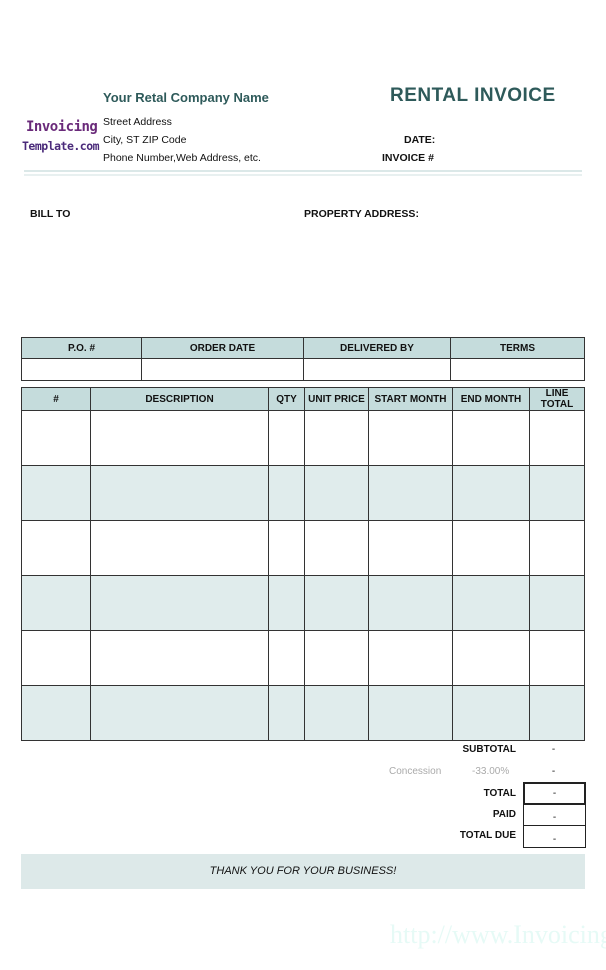 The width and height of the screenshot is (606, 970). Describe the element at coordinates (410, 399) in the screenshot. I see `start-month-header: START MONTH` at that location.